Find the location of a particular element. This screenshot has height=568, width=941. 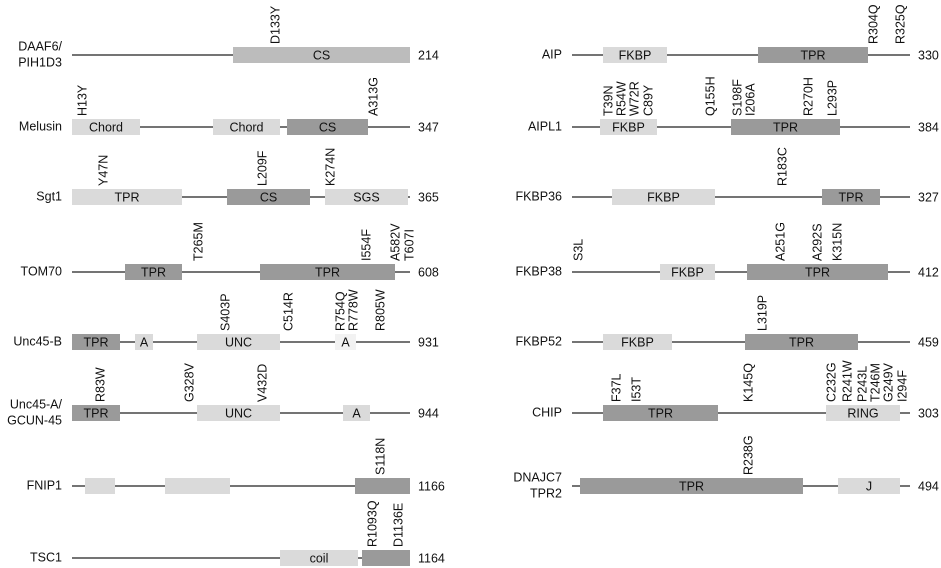

mutation-label: P243L is located at coordinates (862, 384).